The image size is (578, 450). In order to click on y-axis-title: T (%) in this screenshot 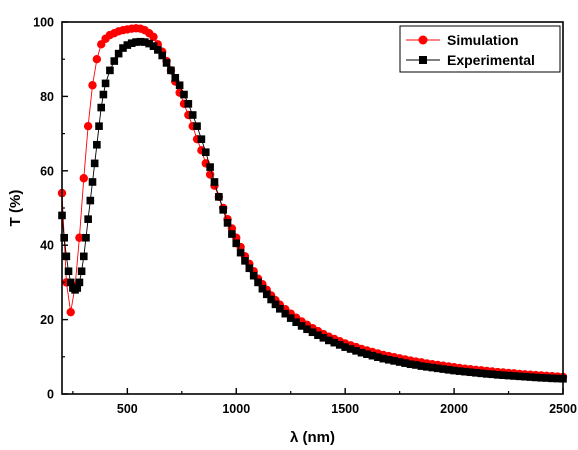, I will do `click(15, 208)`.